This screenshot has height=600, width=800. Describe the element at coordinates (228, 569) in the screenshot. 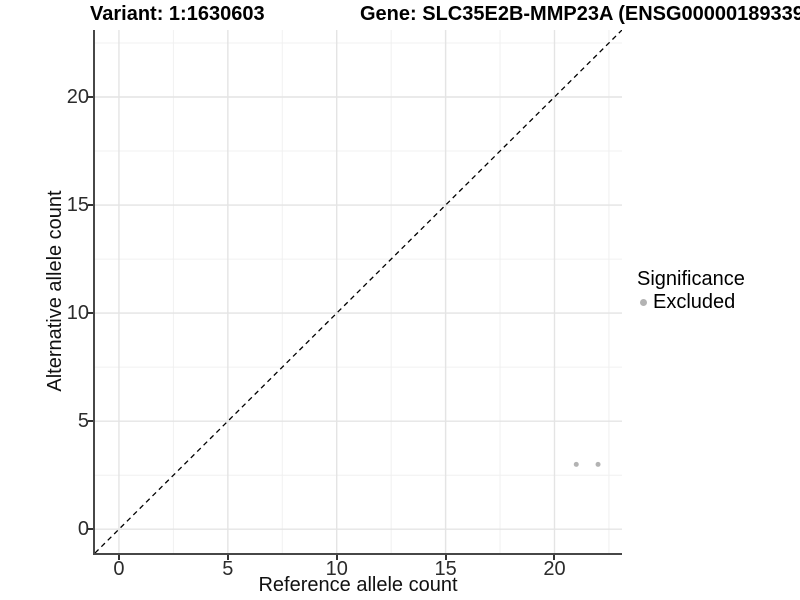

I see `x-tick-label: 5` at that location.